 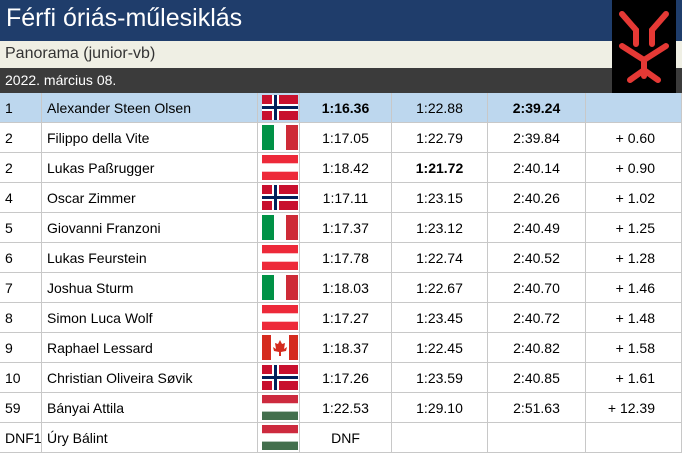 I want to click on rank: 7, so click(x=21, y=288).